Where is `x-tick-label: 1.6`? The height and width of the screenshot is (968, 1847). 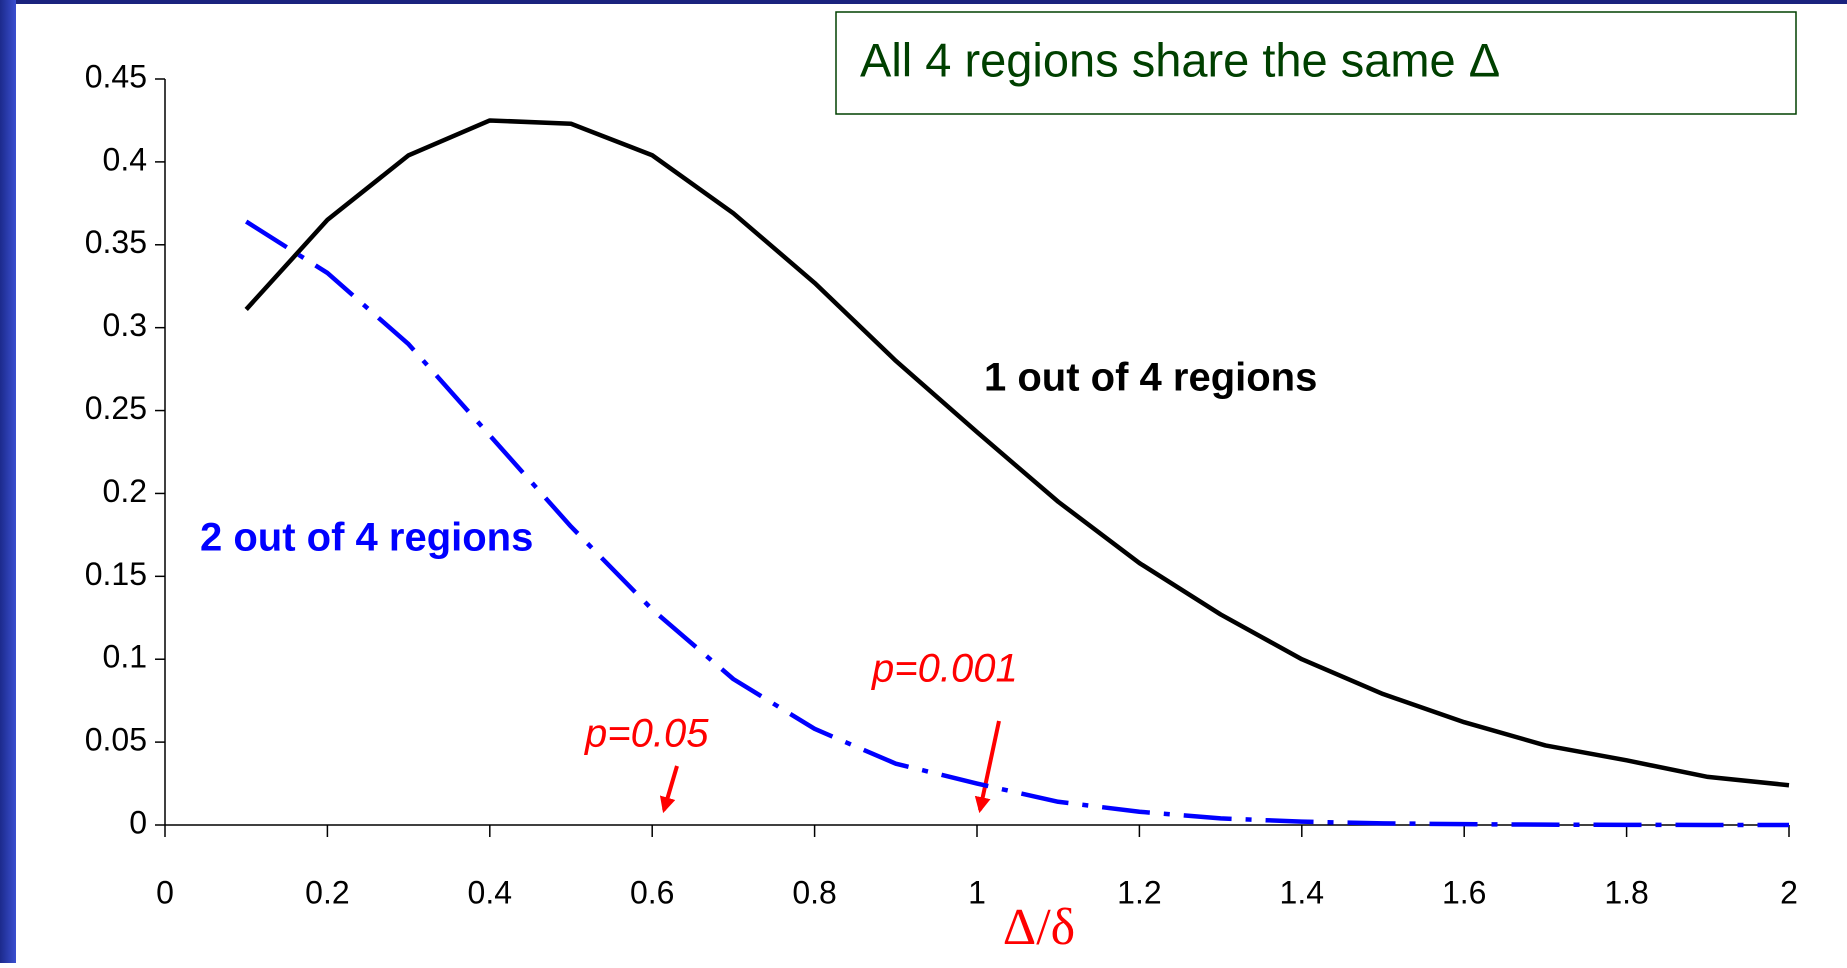
x-tick-label: 1.6 is located at coordinates (1464, 892).